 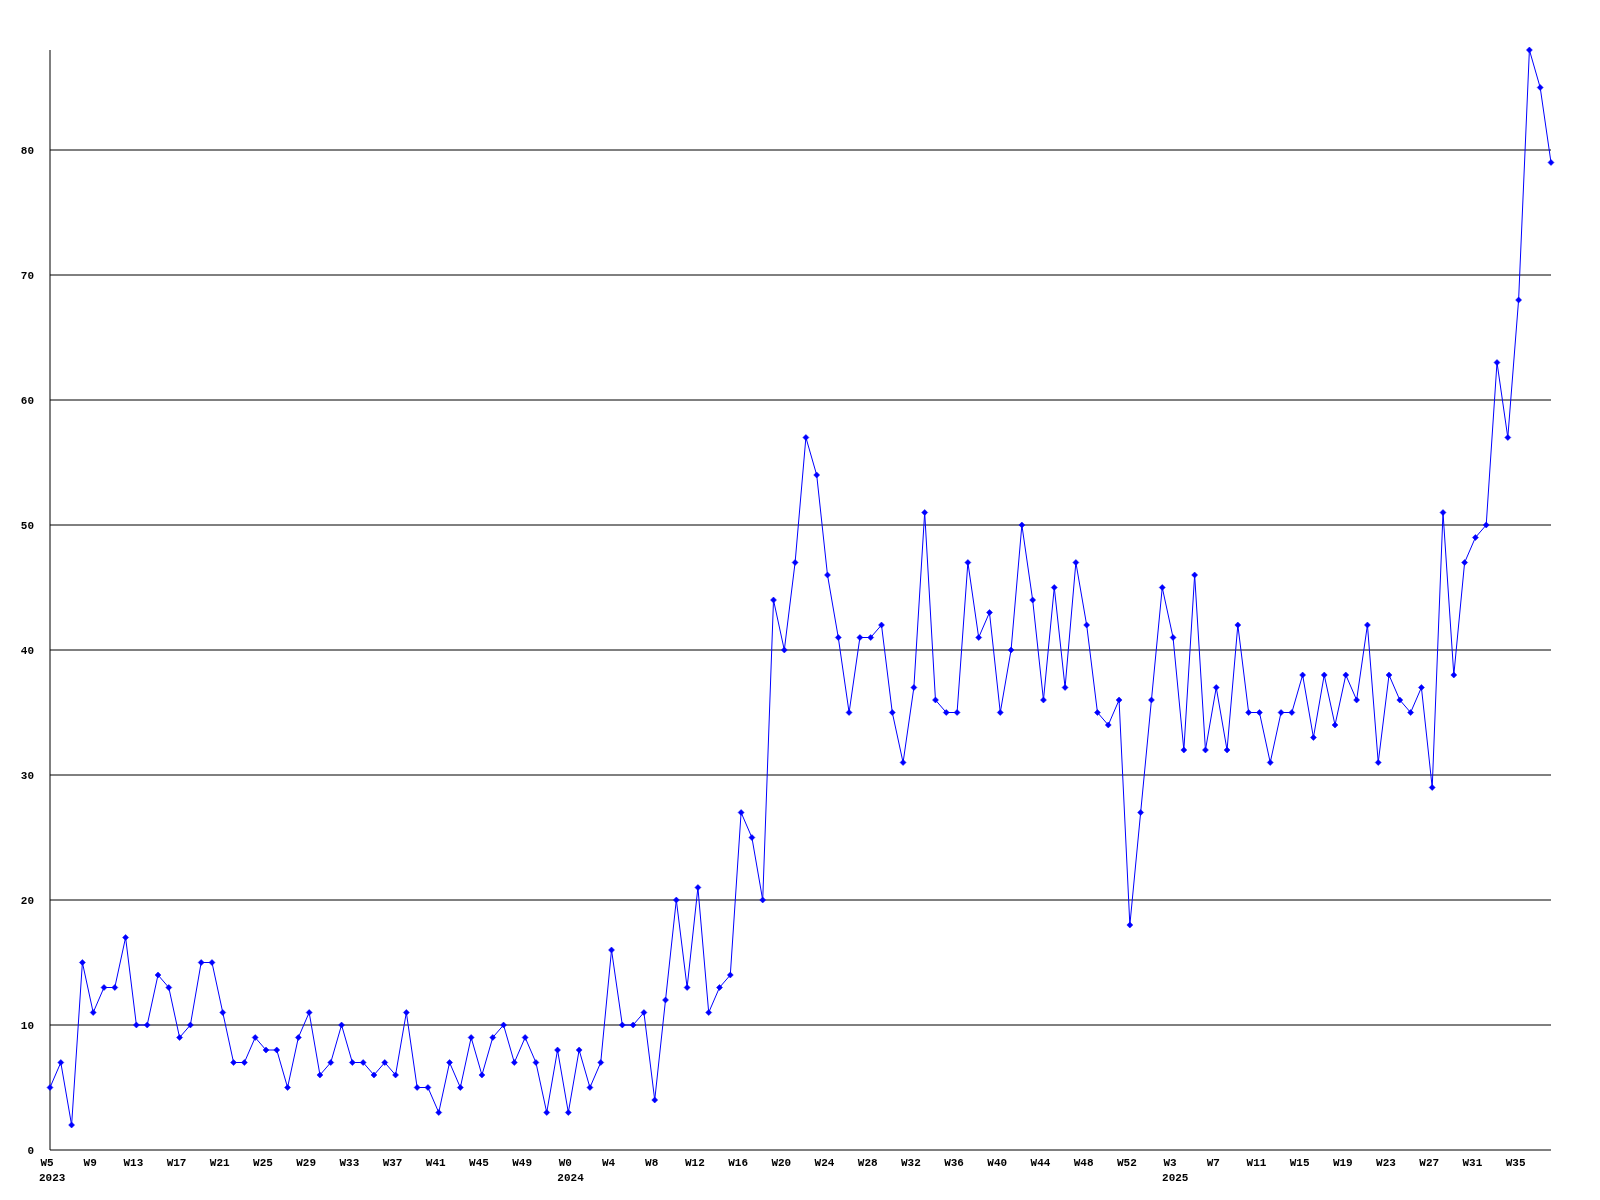 What do you see at coordinates (27, 526) in the screenshot?
I see `y-tick-label: 50` at bounding box center [27, 526].